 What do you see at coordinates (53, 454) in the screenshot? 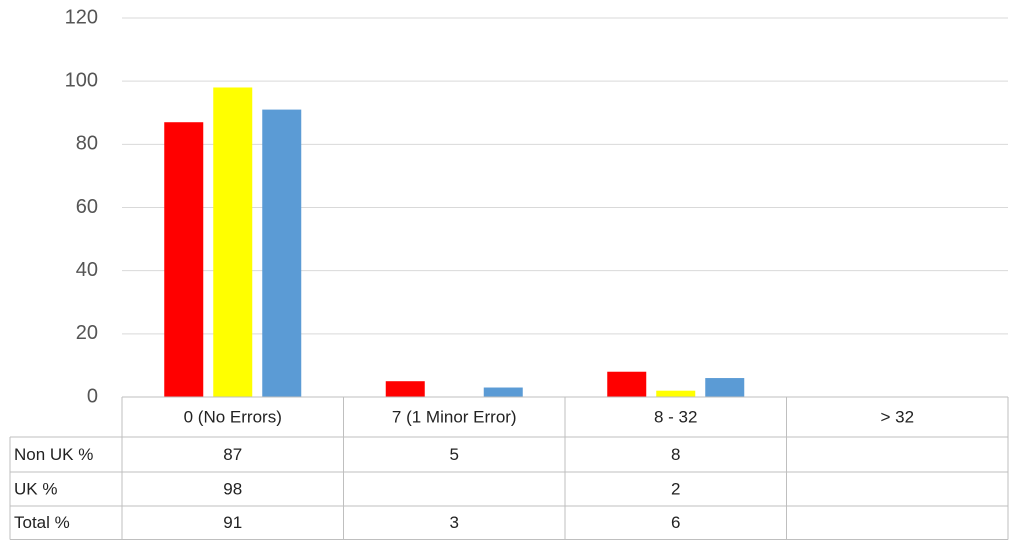
I see `legend-label: Non UK %` at bounding box center [53, 454].